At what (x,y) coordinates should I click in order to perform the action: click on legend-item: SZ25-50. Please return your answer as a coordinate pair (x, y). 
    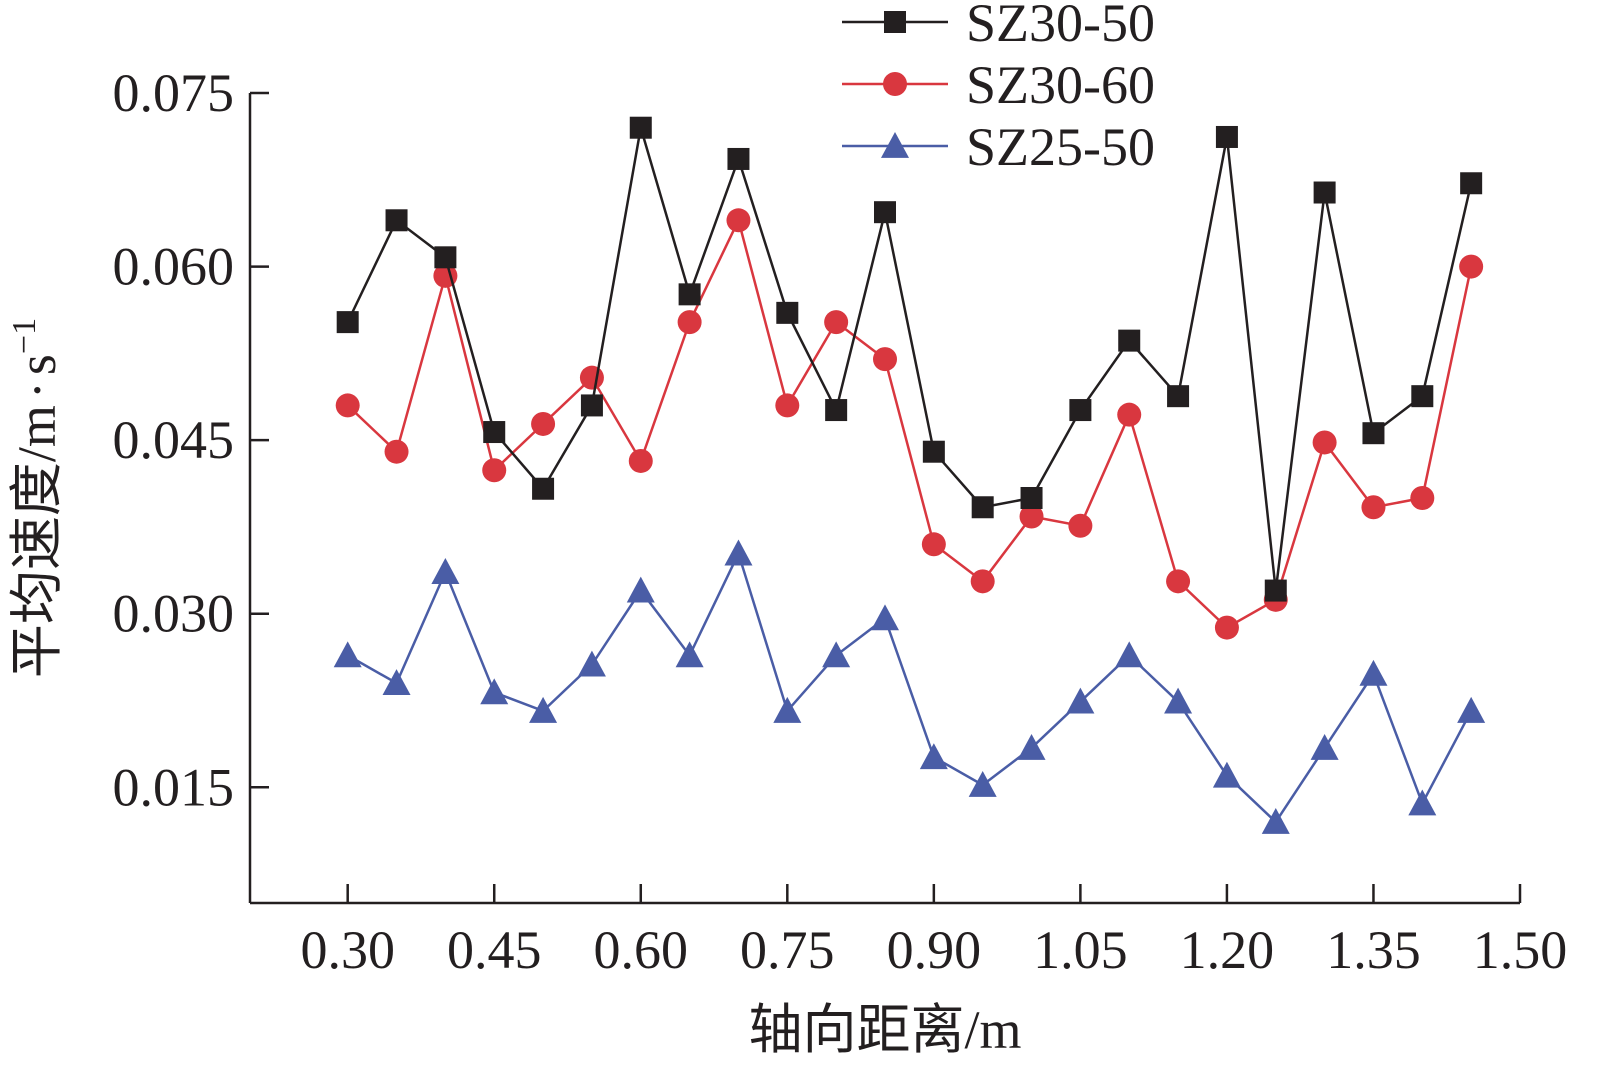
    Looking at the image, I should click on (998, 147).